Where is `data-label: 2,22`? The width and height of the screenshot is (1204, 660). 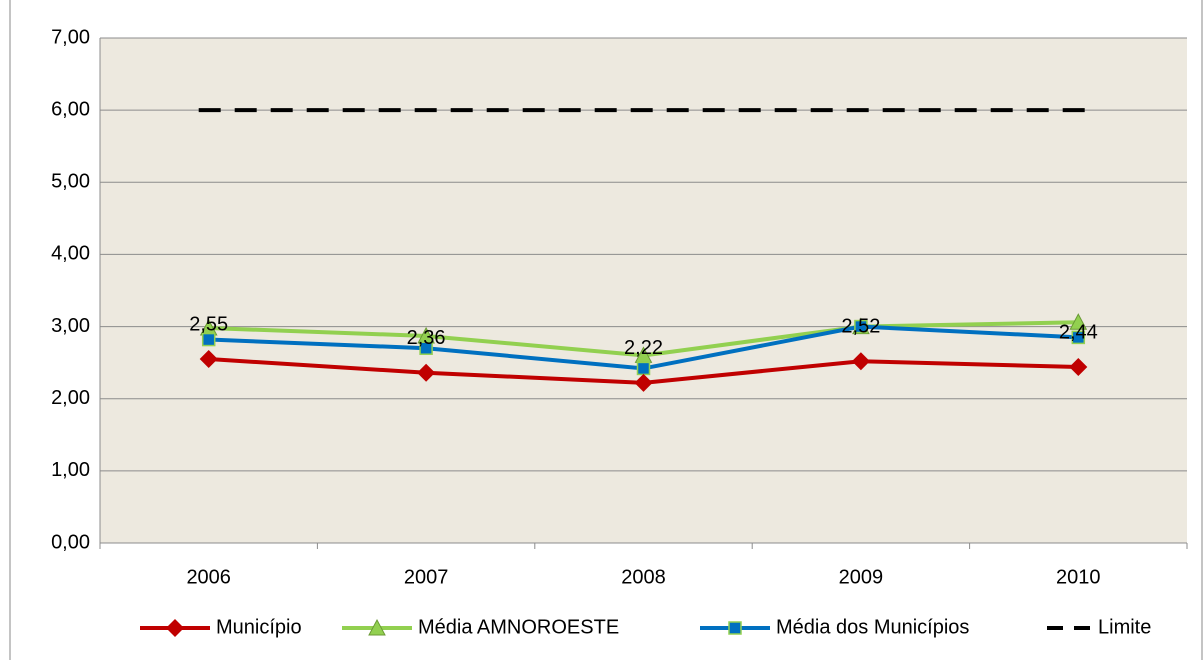
data-label: 2,22 is located at coordinates (643, 348).